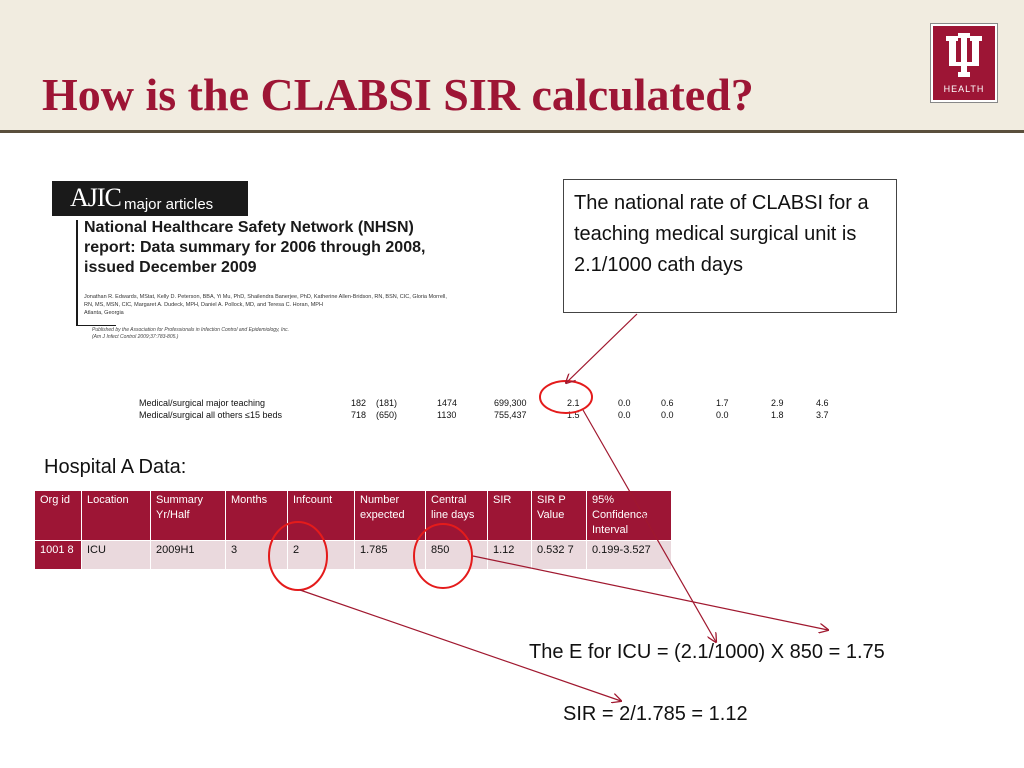  What do you see at coordinates (722, 415) in the screenshot?
I see `rate-p50: 0.0` at bounding box center [722, 415].